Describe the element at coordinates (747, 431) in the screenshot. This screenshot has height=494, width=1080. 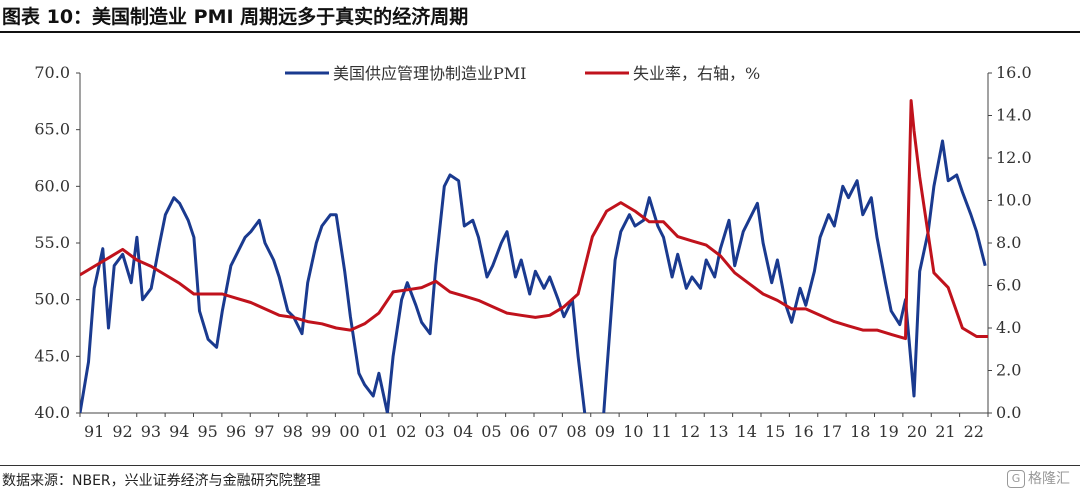
I see `x-tick-label: 14` at that location.